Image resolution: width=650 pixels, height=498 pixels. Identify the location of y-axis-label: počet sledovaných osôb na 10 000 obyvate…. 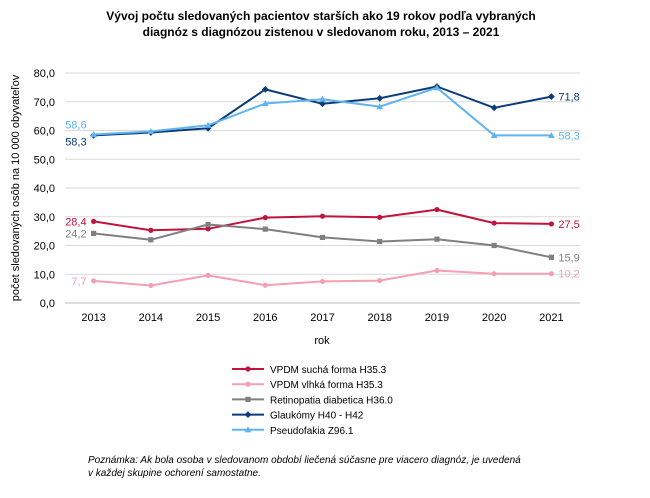
(16, 187).